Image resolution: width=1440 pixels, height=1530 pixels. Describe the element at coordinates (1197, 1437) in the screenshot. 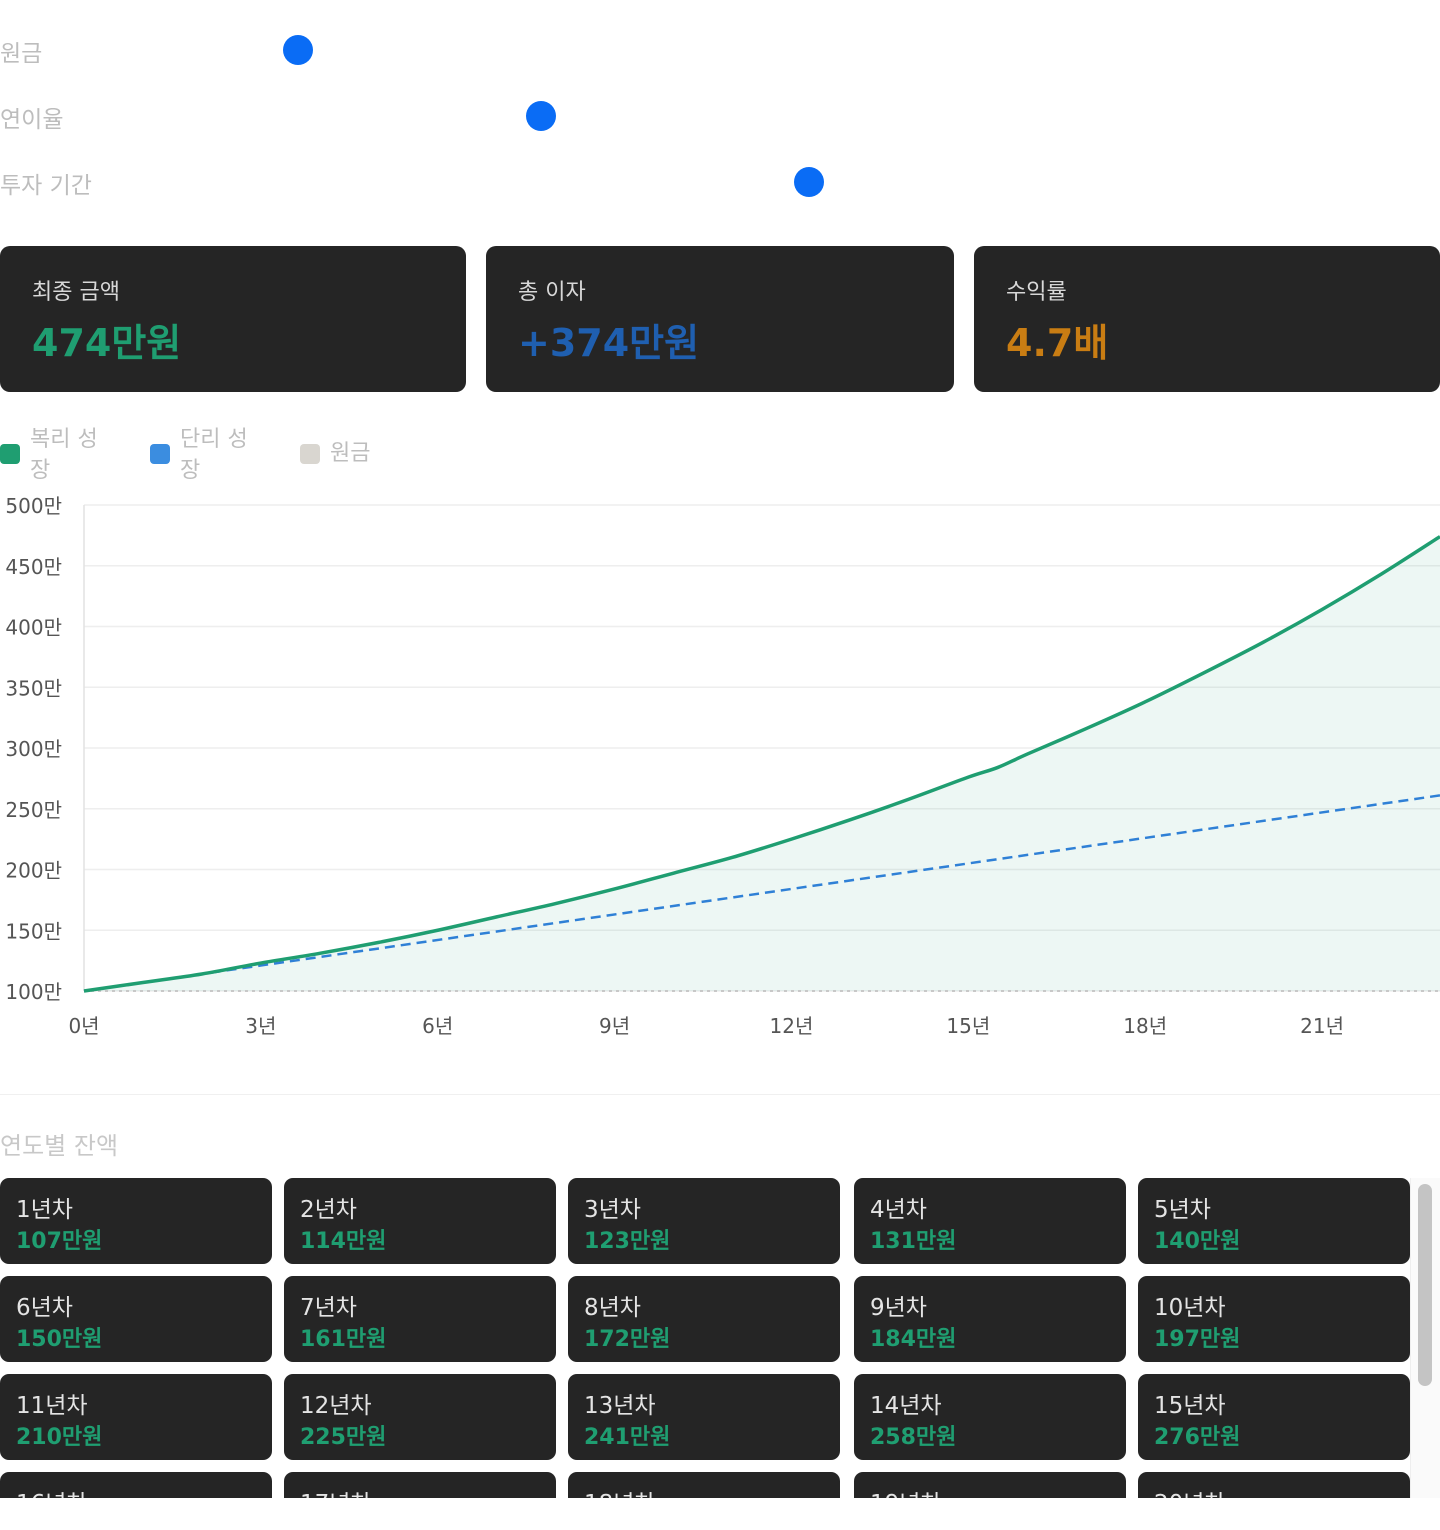

I see `year-card-value: 276만원` at that location.